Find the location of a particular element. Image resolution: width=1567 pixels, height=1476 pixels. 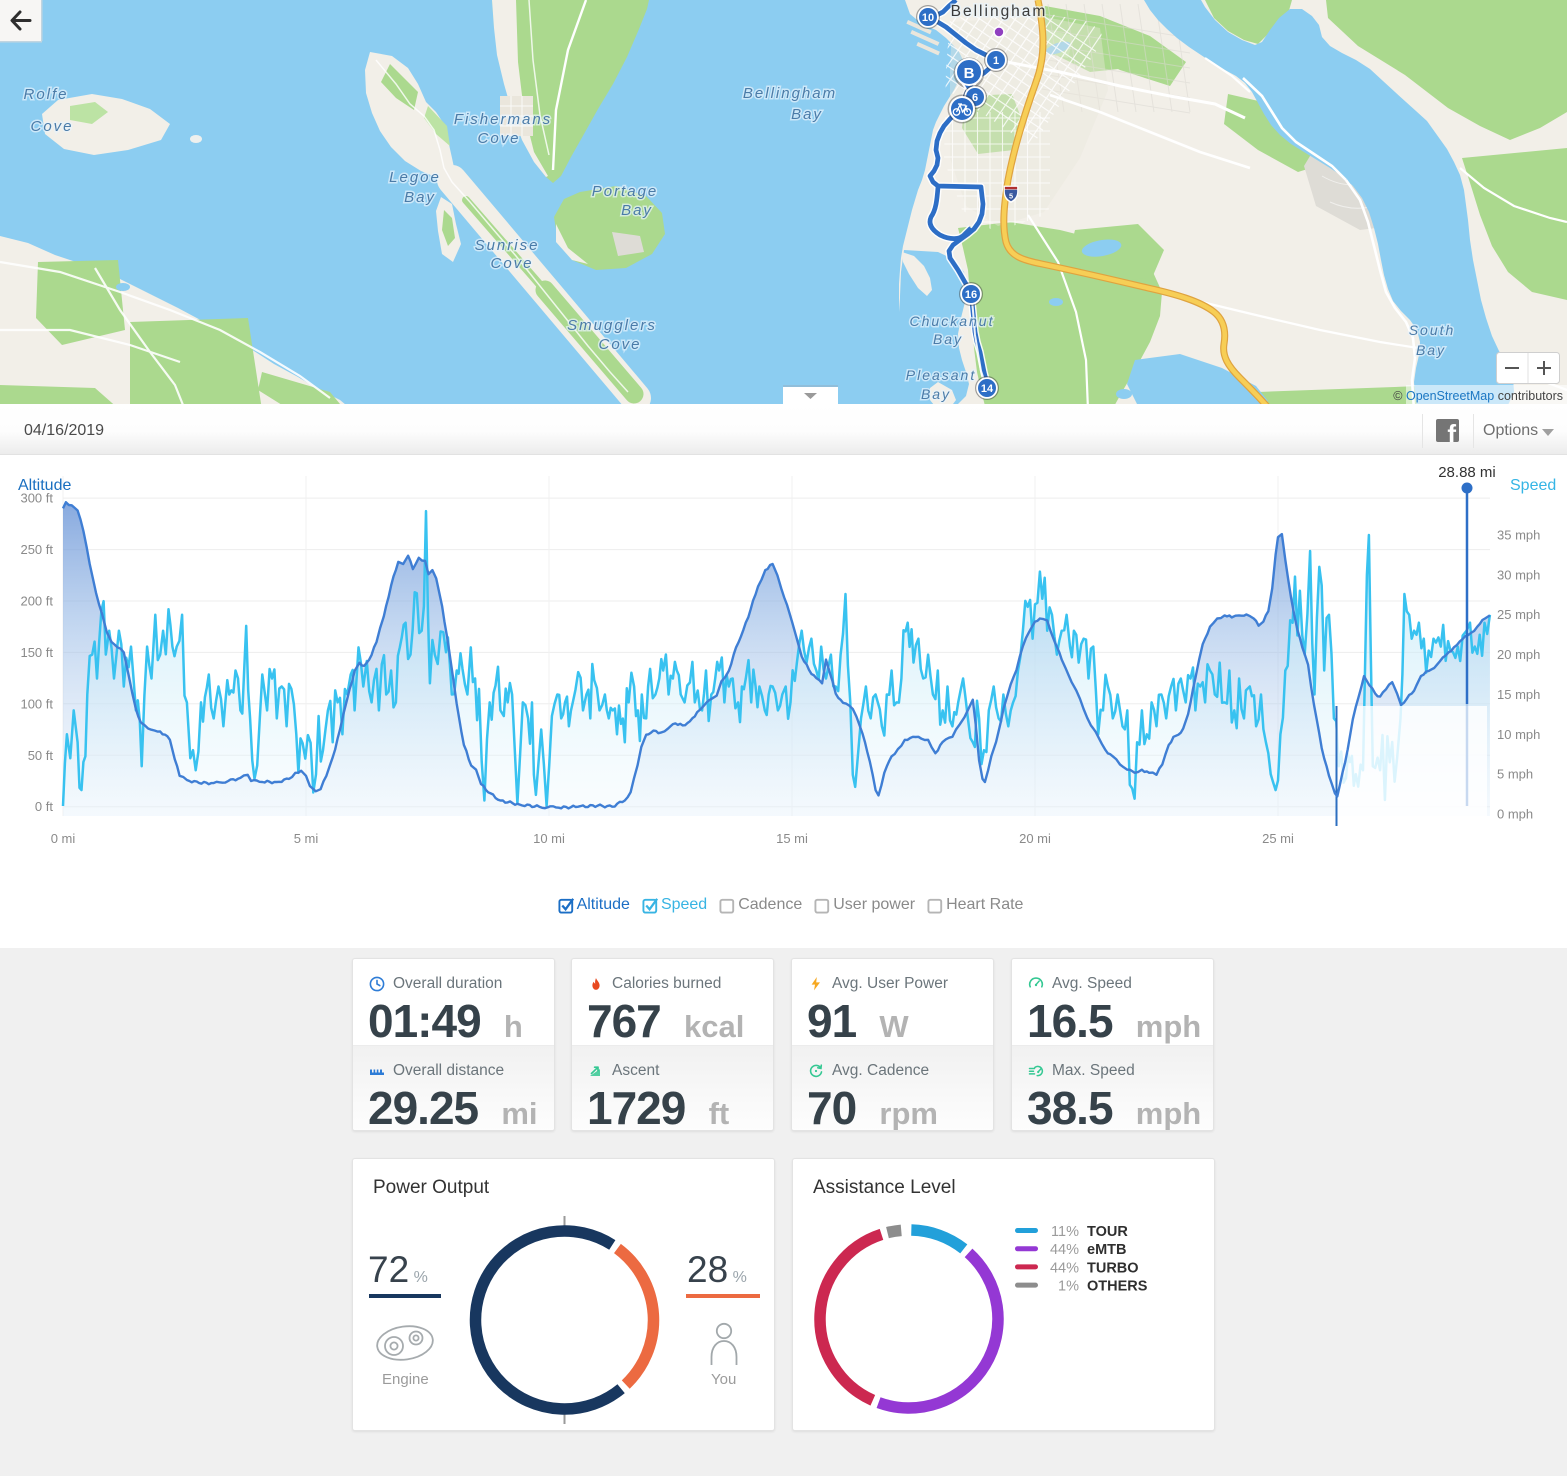

svg-text: 30 mph is located at coordinates (1518, 574).